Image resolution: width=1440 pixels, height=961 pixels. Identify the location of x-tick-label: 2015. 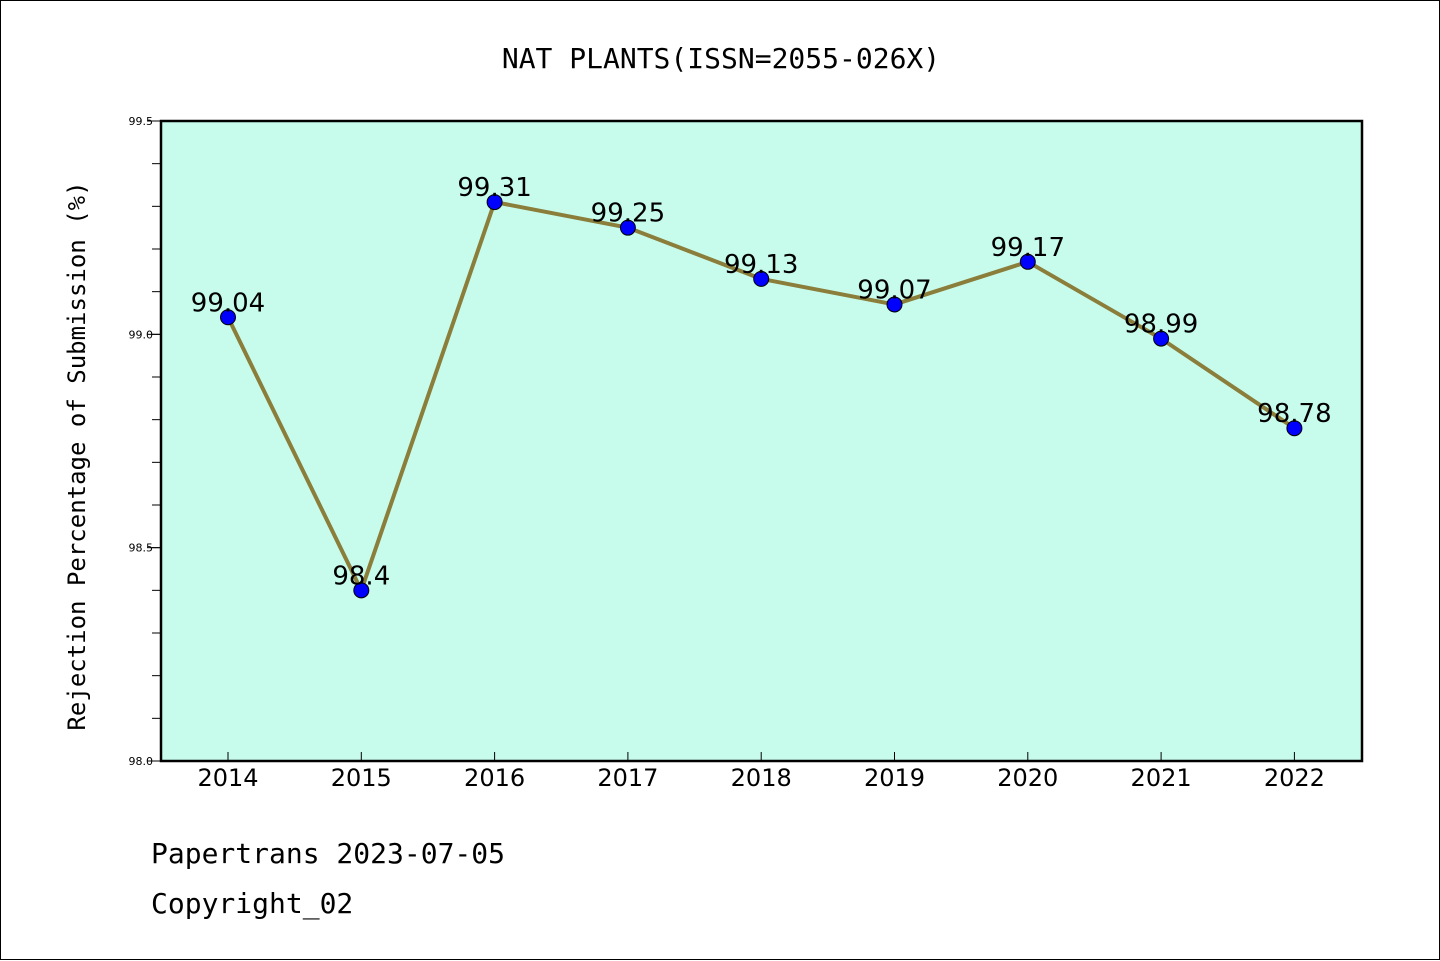
(361, 778).